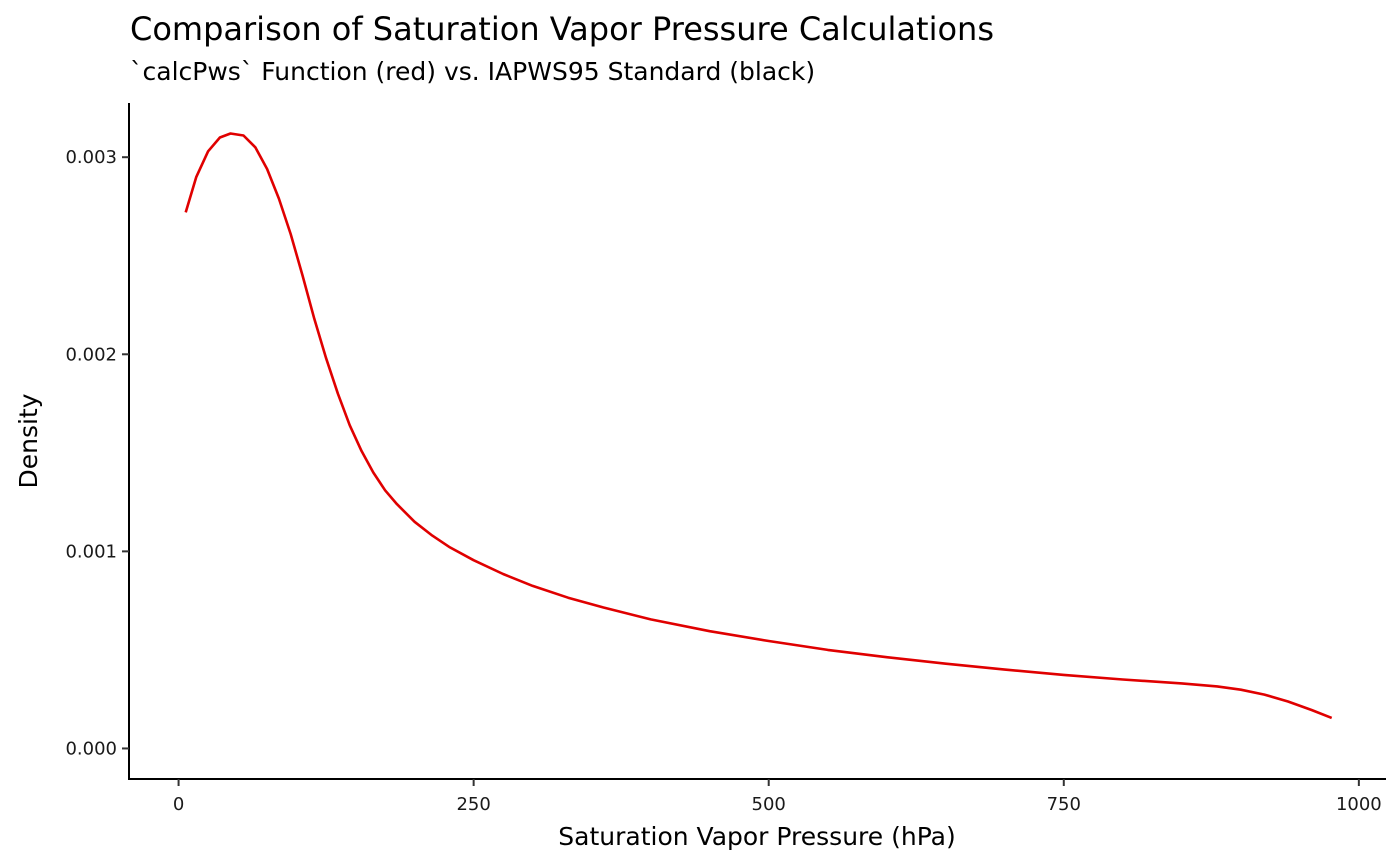 The image size is (1400, 865). What do you see at coordinates (473, 804) in the screenshot?
I see `x-tick-label: 250` at bounding box center [473, 804].